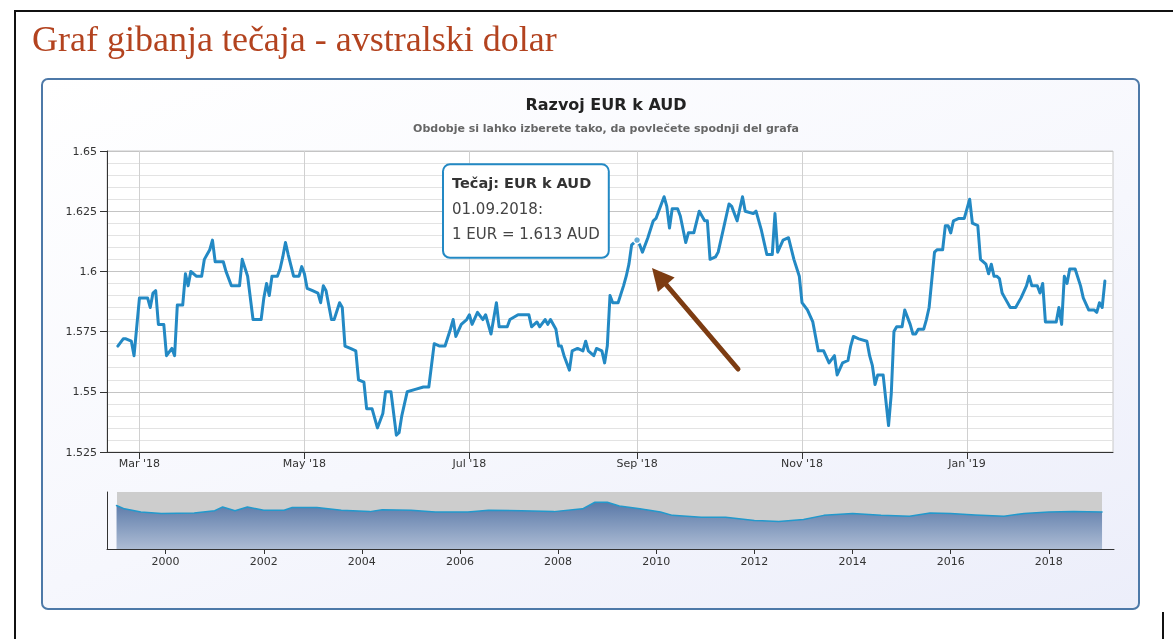 The height and width of the screenshot is (639, 1173). I want to click on chart-title: Razvoj EUR k AUD, so click(606, 104).